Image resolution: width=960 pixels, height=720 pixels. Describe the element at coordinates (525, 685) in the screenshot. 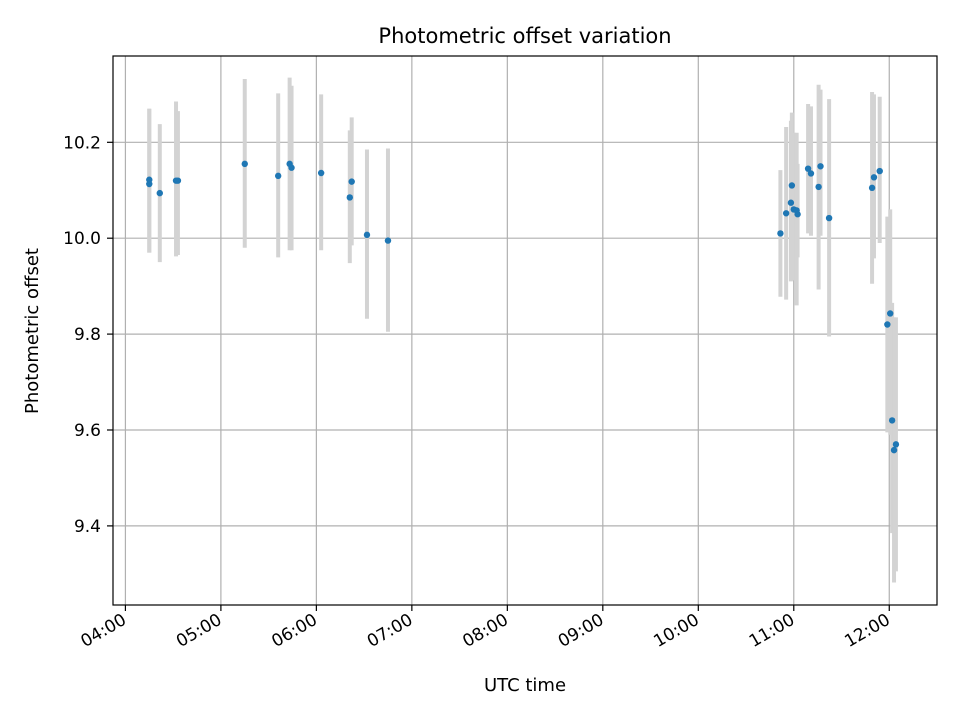

I see `x-axis-label: UTC time` at that location.